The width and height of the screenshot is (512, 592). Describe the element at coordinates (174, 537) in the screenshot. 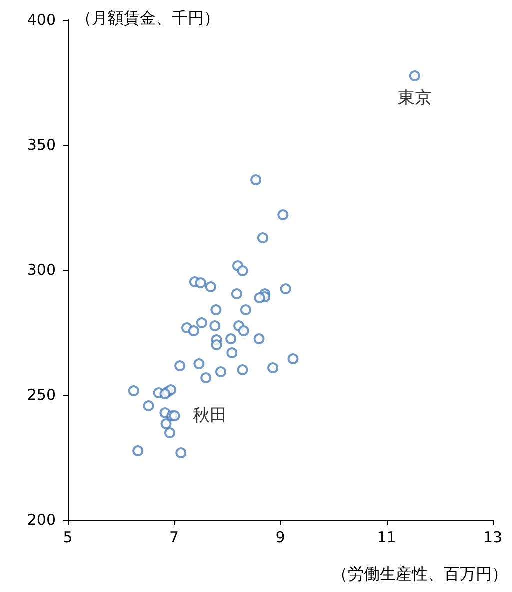

I see `x-tick-label: 7` at that location.